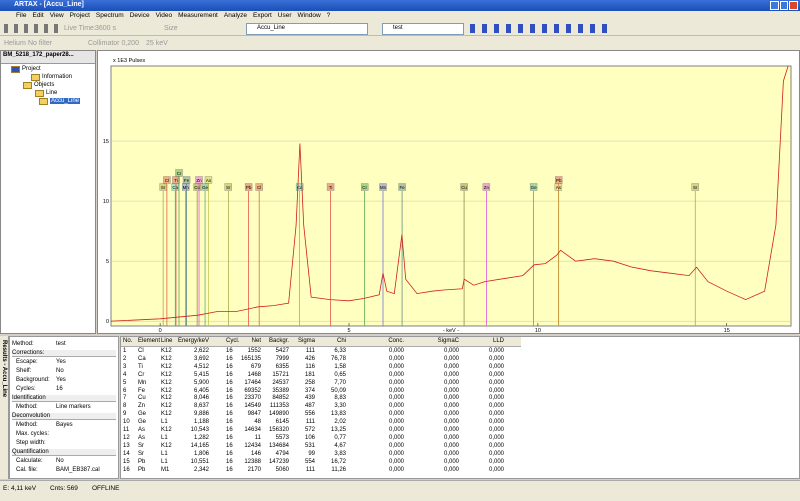  What do you see at coordinates (235, 15) in the screenshot?
I see `menu-item: Analyze` at bounding box center [235, 15].